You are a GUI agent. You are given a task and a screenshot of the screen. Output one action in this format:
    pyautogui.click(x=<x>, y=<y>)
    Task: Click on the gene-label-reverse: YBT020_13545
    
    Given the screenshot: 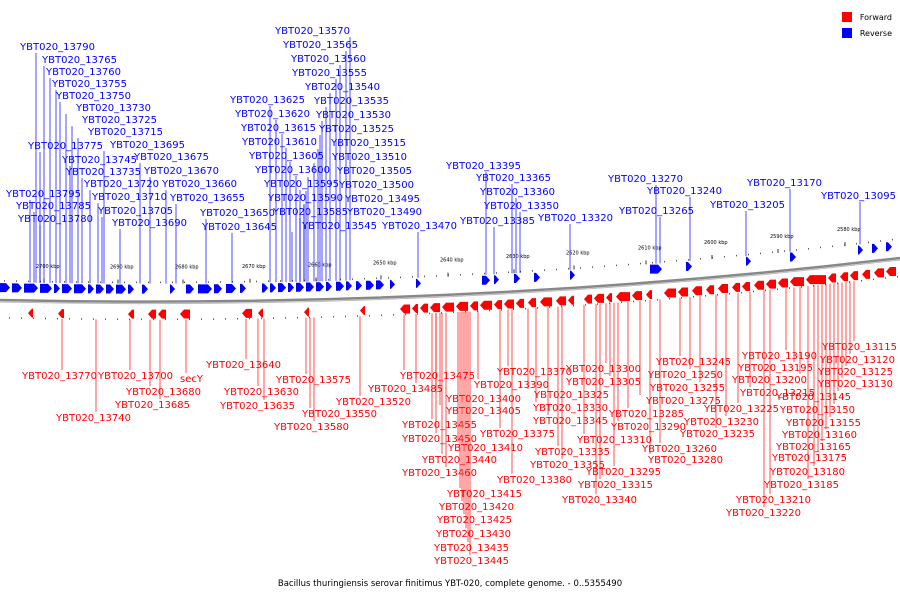 What is the action you would take?
    pyautogui.click(x=339, y=226)
    